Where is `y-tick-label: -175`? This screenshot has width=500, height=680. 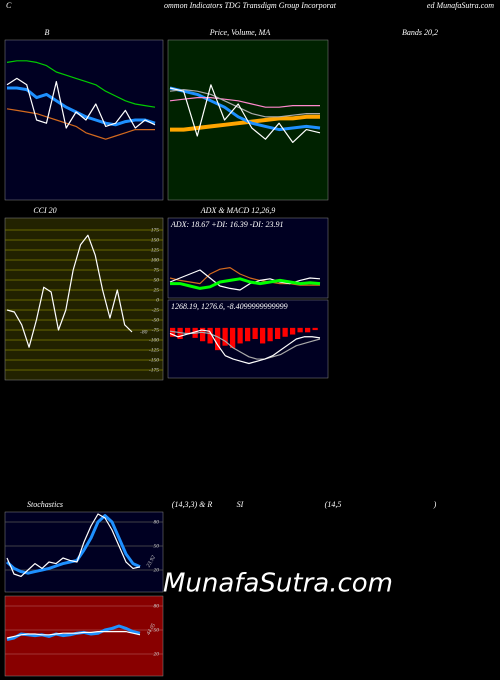 y-tick-label: -175 is located at coordinates (154, 370).